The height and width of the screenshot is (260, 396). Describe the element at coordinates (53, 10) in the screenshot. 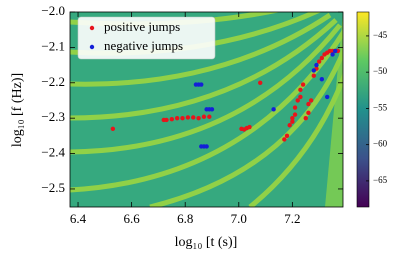

I see `y-tick-label: −2.0` at that location.